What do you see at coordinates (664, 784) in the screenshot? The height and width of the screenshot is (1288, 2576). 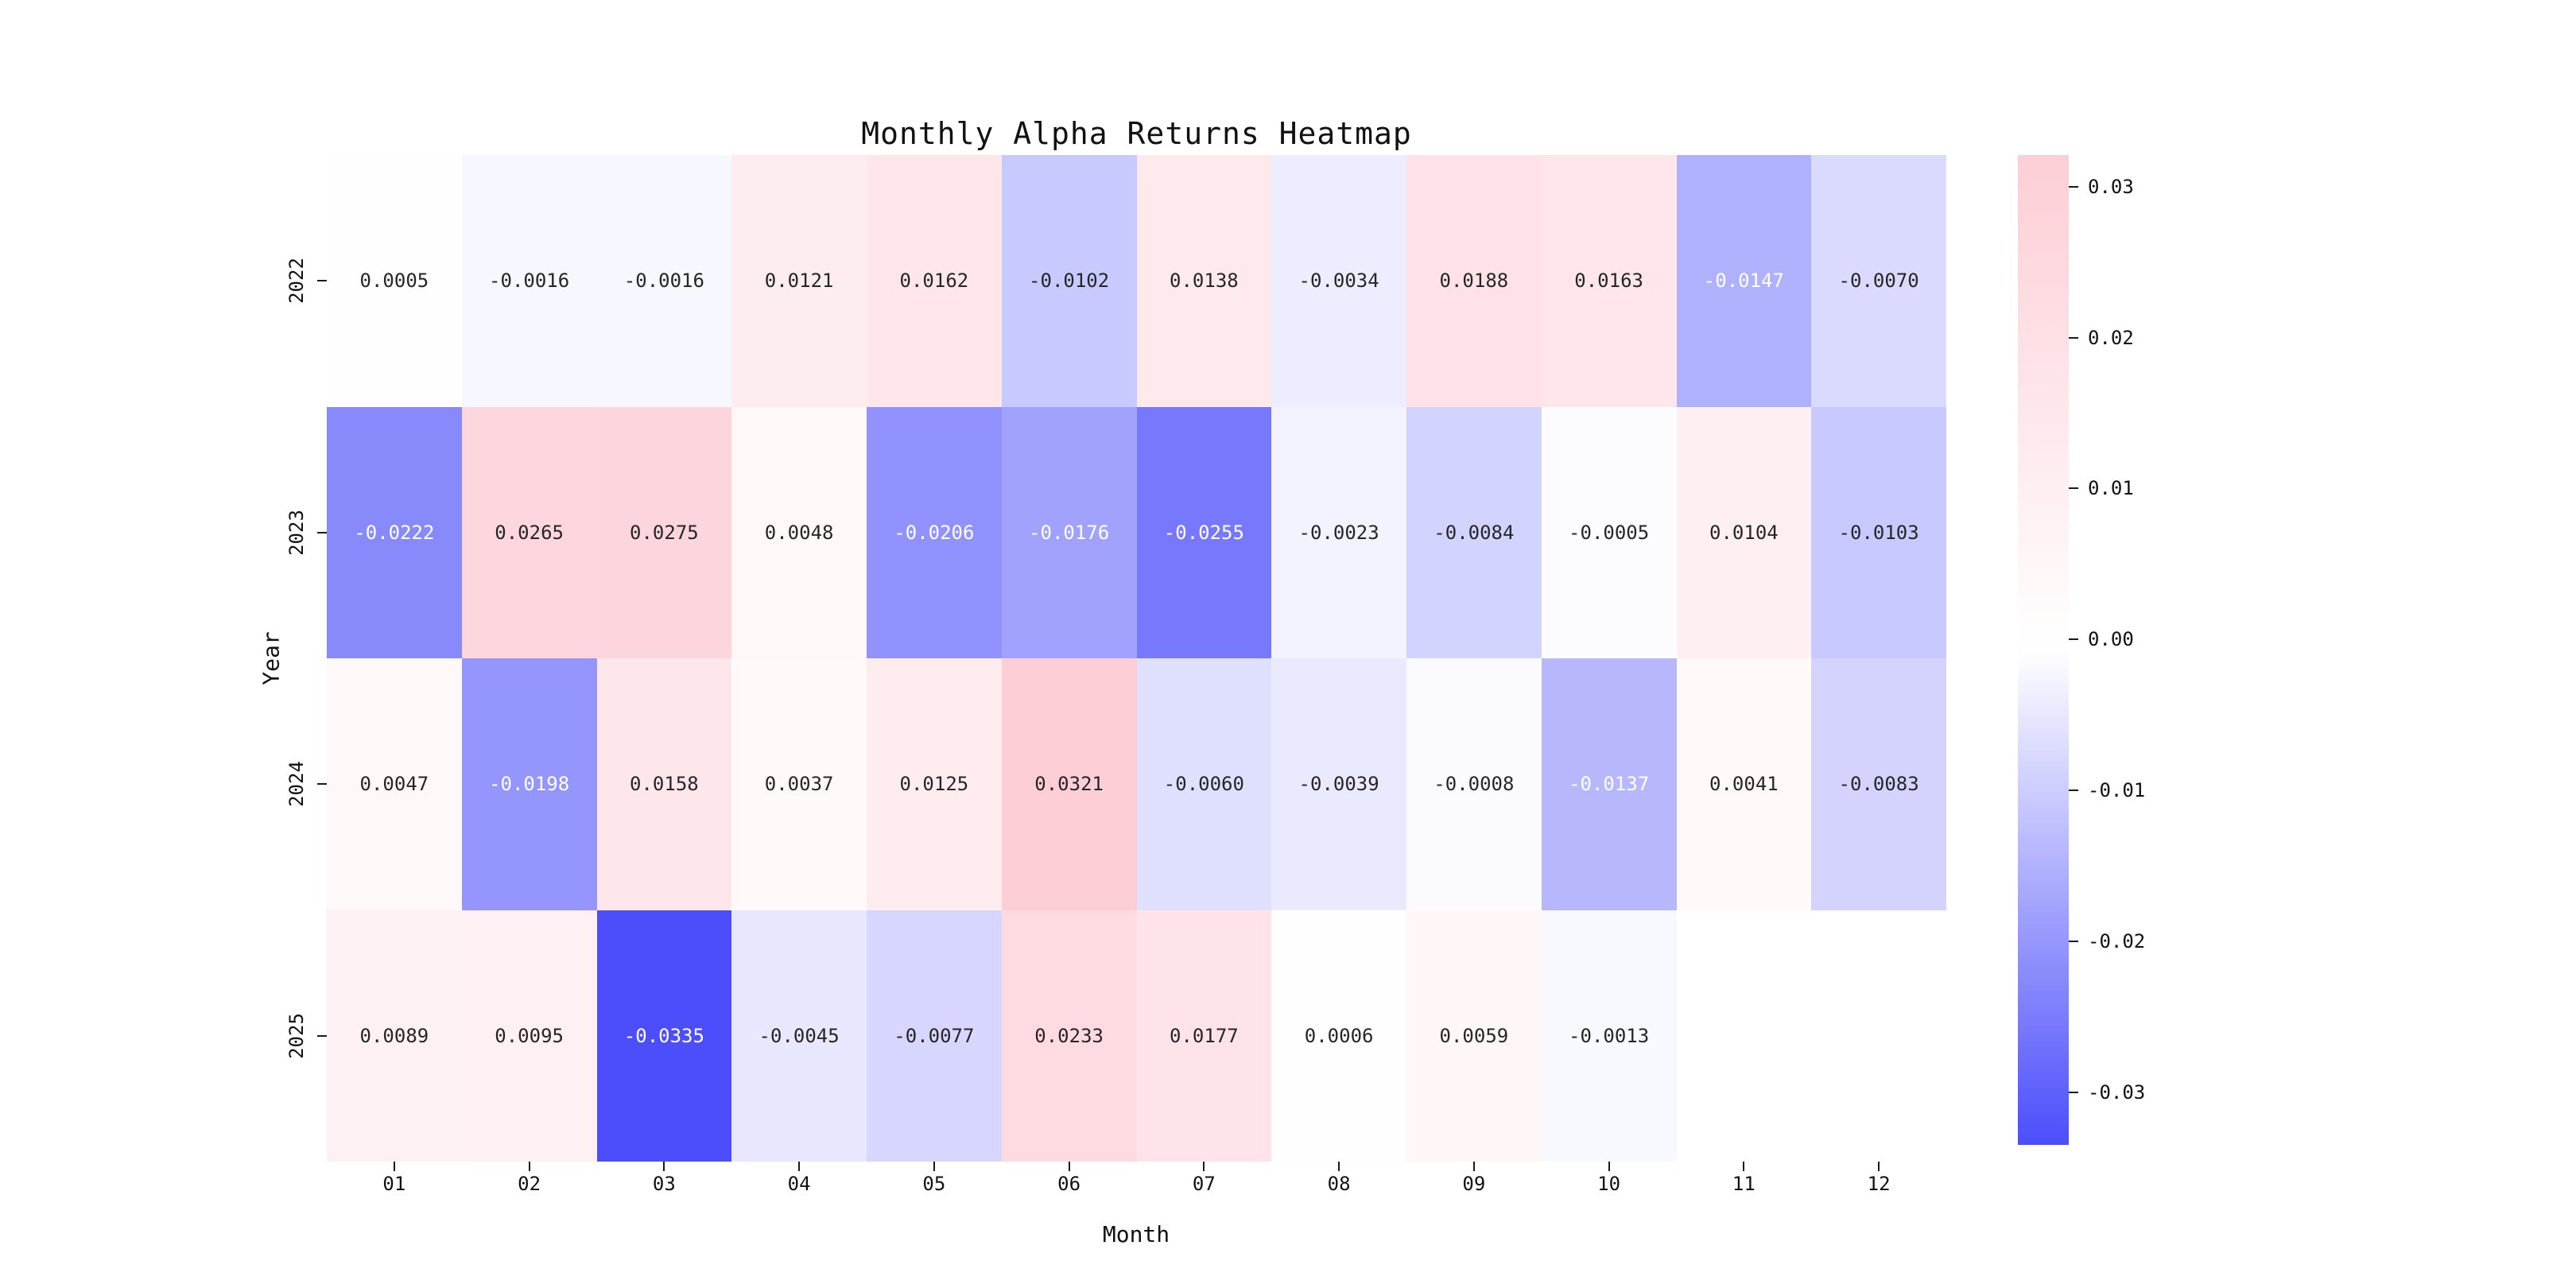 I see `heatmap-cell: 0.0158` at bounding box center [664, 784].